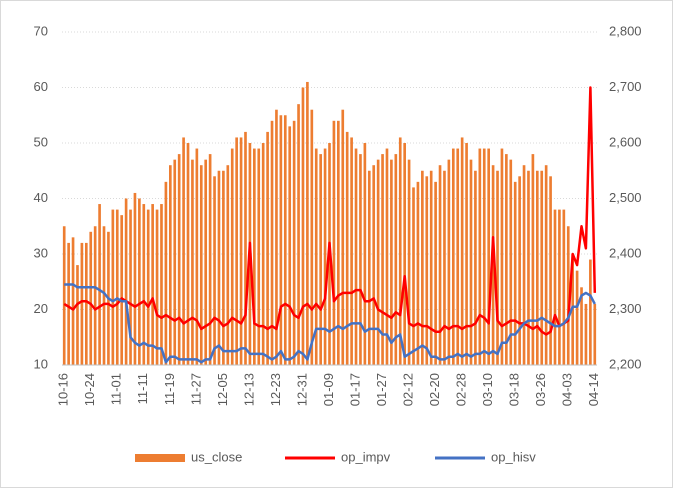  Describe the element at coordinates (328, 389) in the screenshot. I see `x-tick-label: 01-09` at that location.